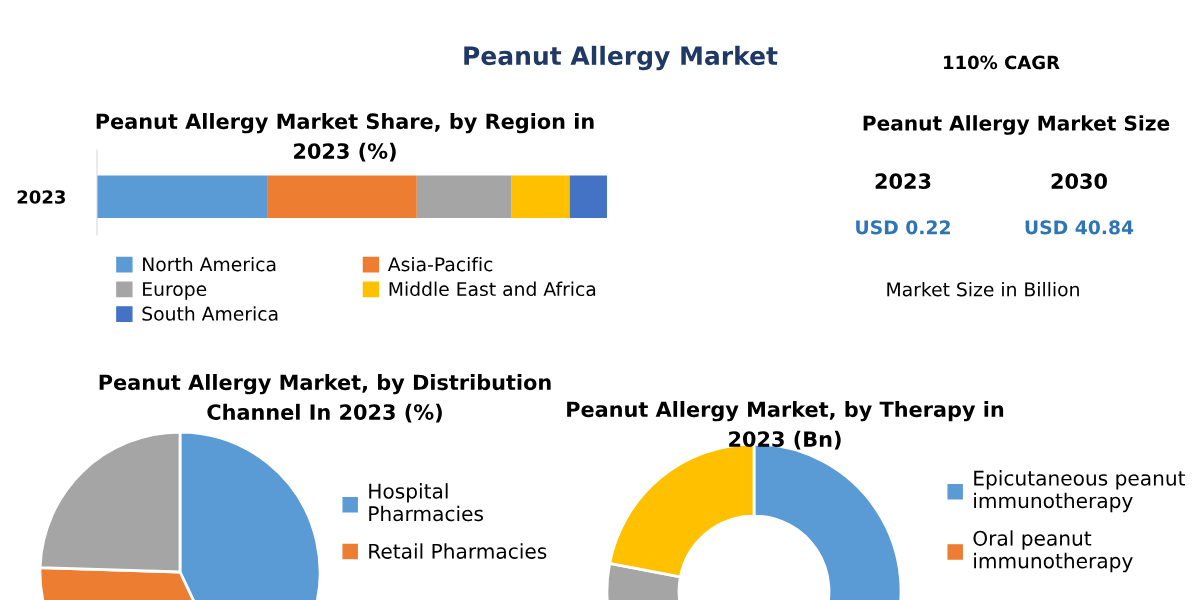 Image resolution: width=1200 pixels, height=600 pixels. What do you see at coordinates (1079, 227) in the screenshot?
I see `text: USD 40.84` at bounding box center [1079, 227].